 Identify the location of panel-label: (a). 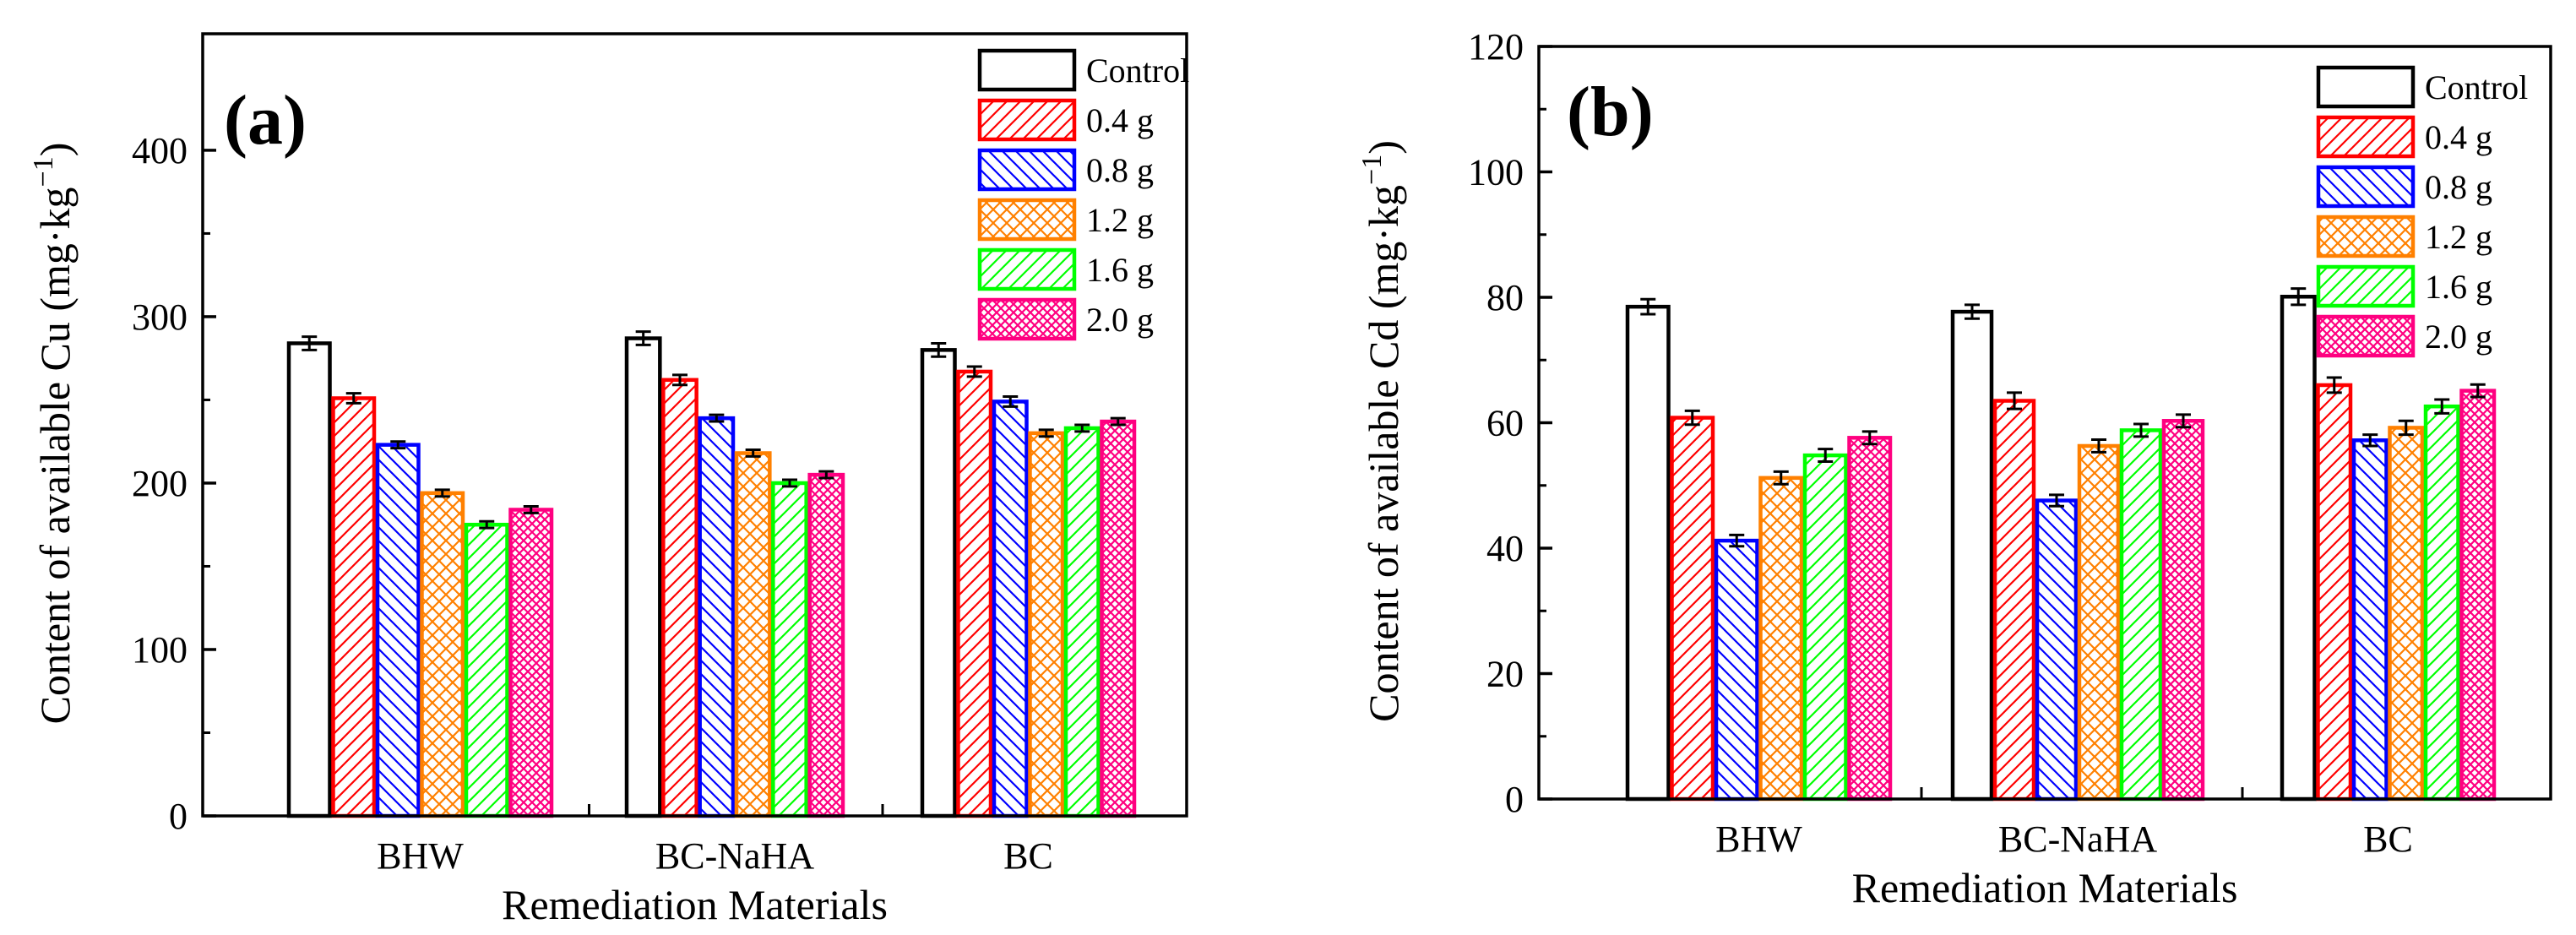
(265, 120).